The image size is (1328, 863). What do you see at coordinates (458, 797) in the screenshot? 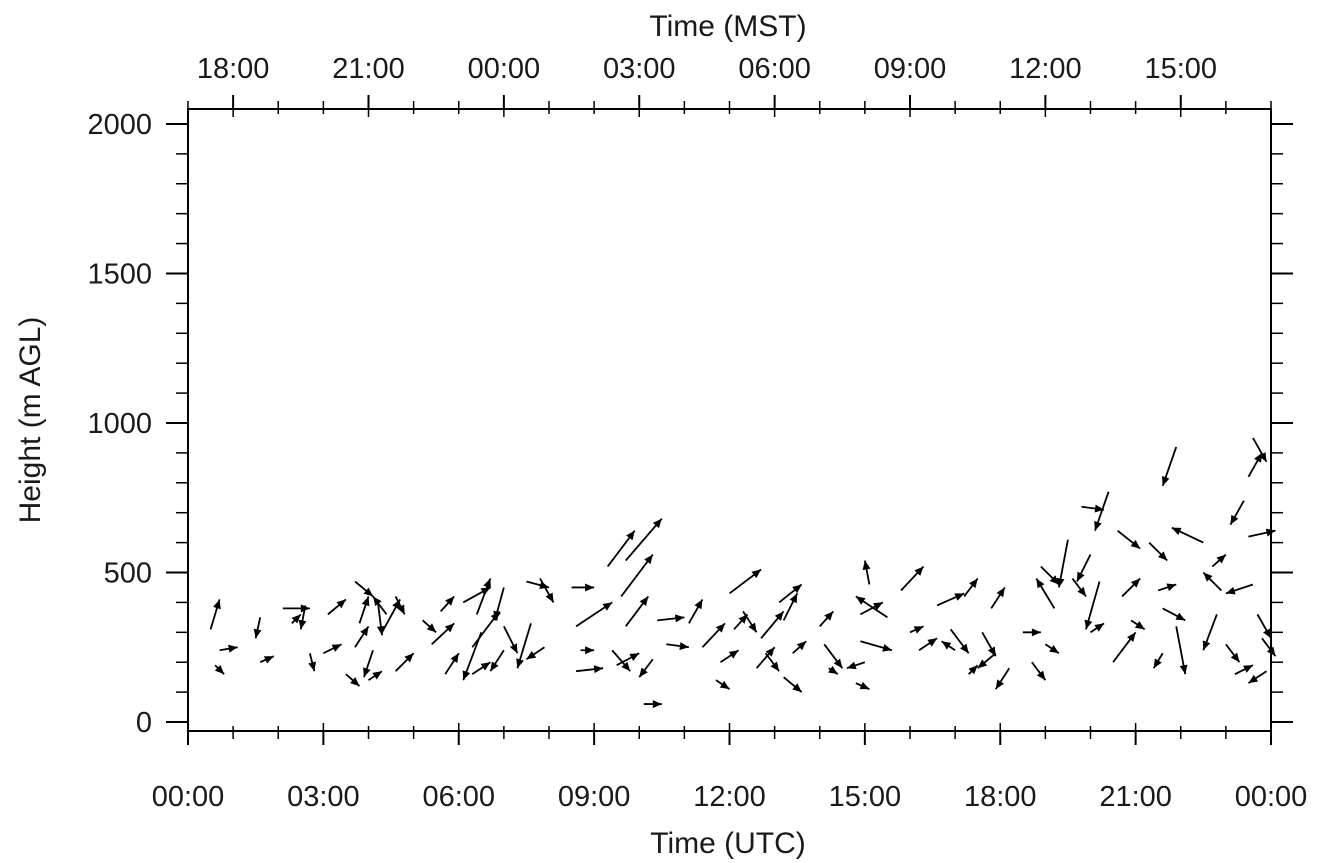
I see `x-tick-label-bottom: 06:00` at bounding box center [458, 797].